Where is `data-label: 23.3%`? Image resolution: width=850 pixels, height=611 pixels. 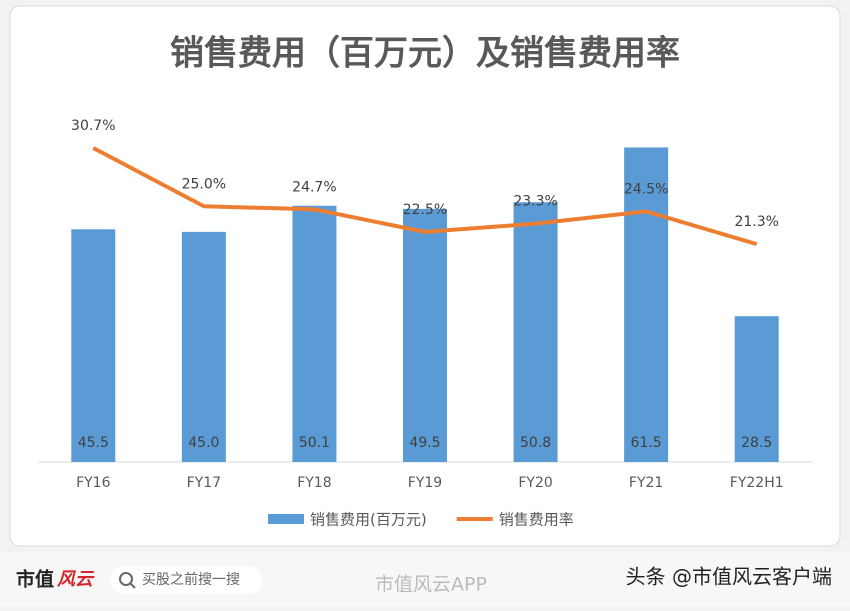
data-label: 23.3% is located at coordinates (535, 202).